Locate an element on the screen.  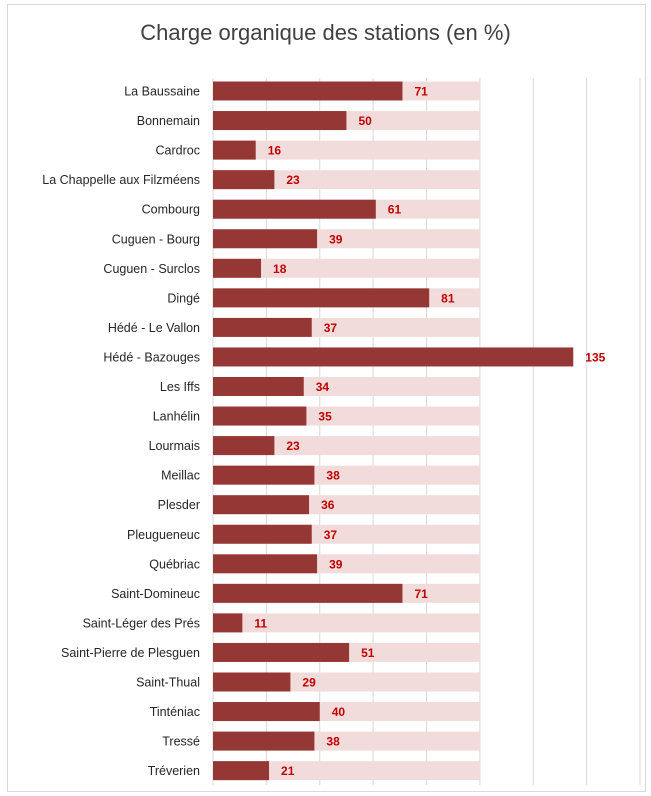
category-label: Lanhélin is located at coordinates (176, 417).